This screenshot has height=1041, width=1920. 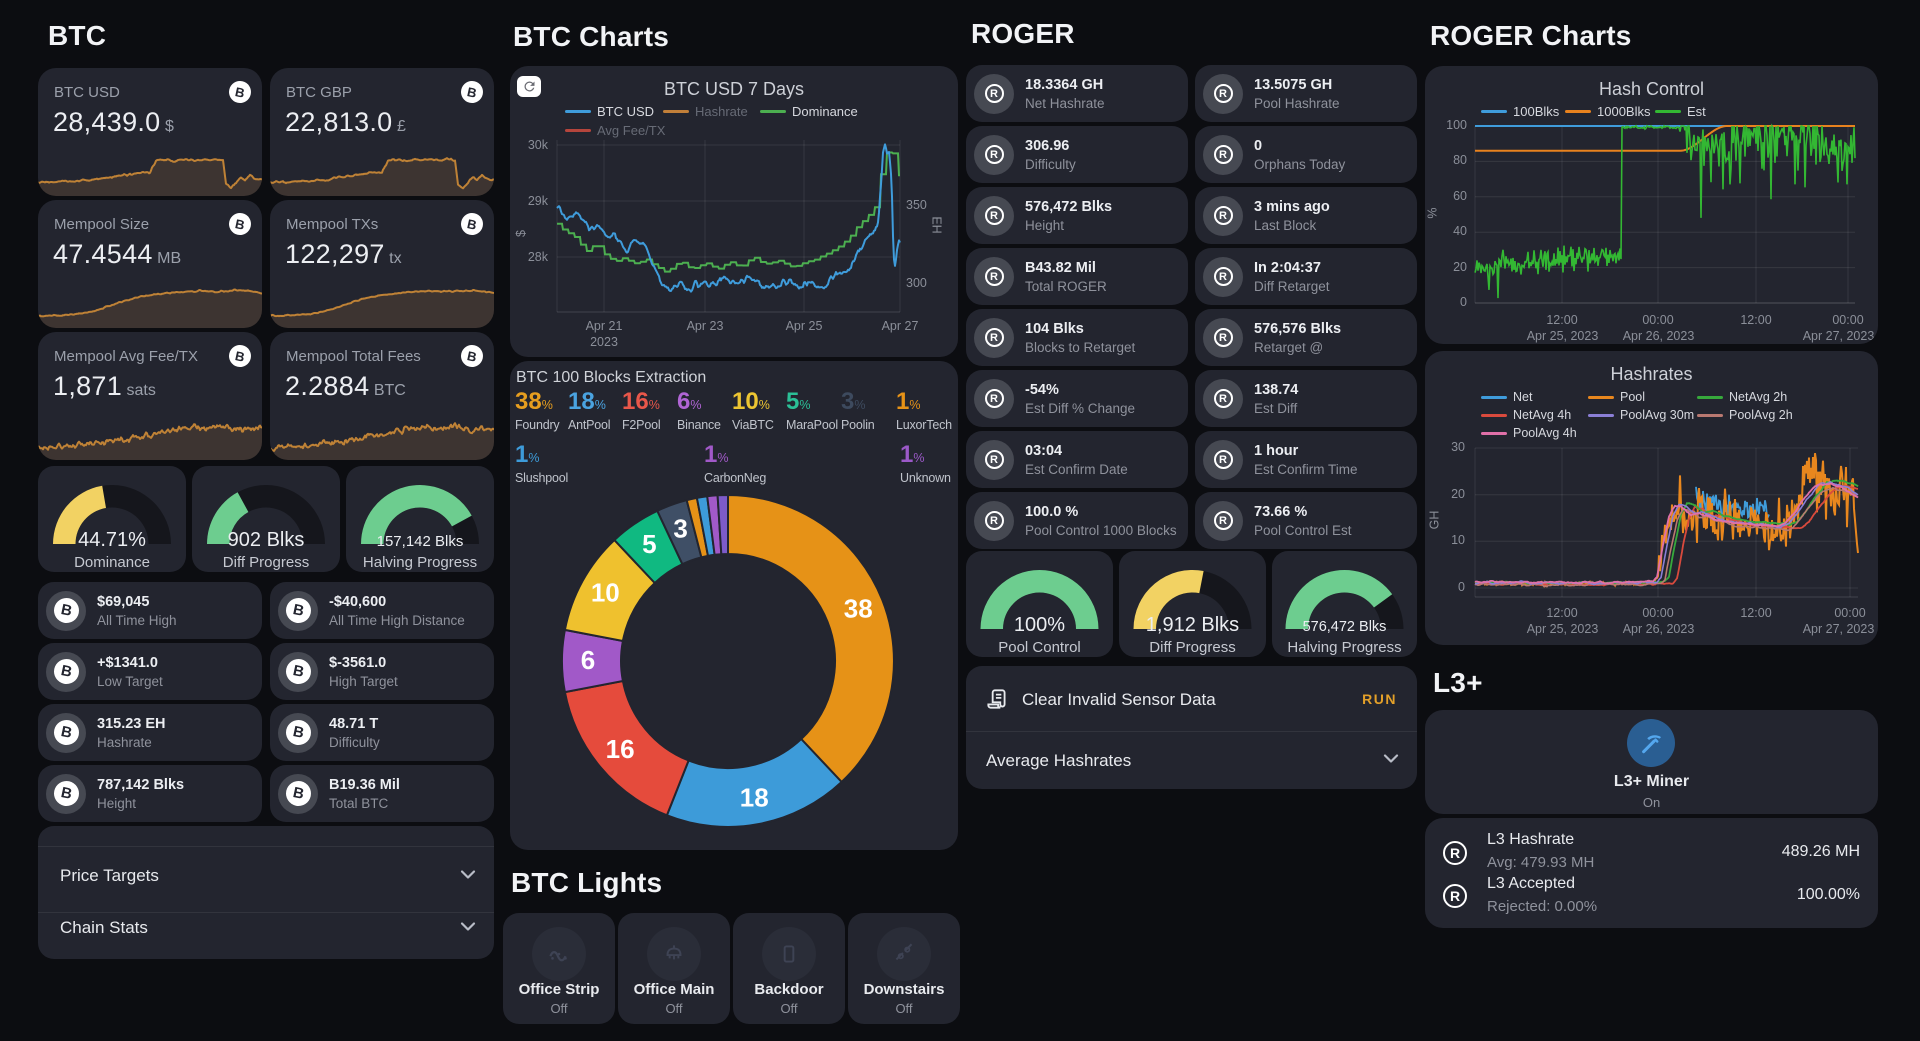 I want to click on svg-text: 100%, so click(x=1039, y=625).